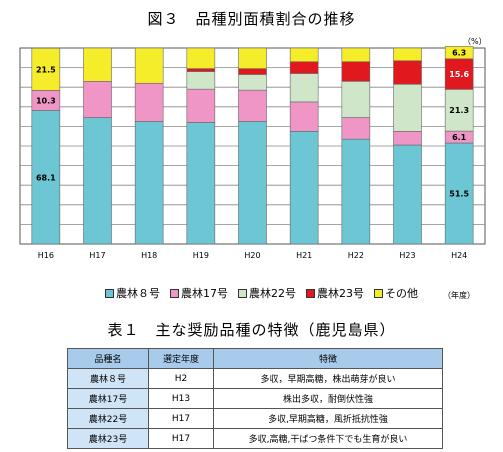  What do you see at coordinates (328, 358) in the screenshot?
I see `header-cell: 特徴` at bounding box center [328, 358].